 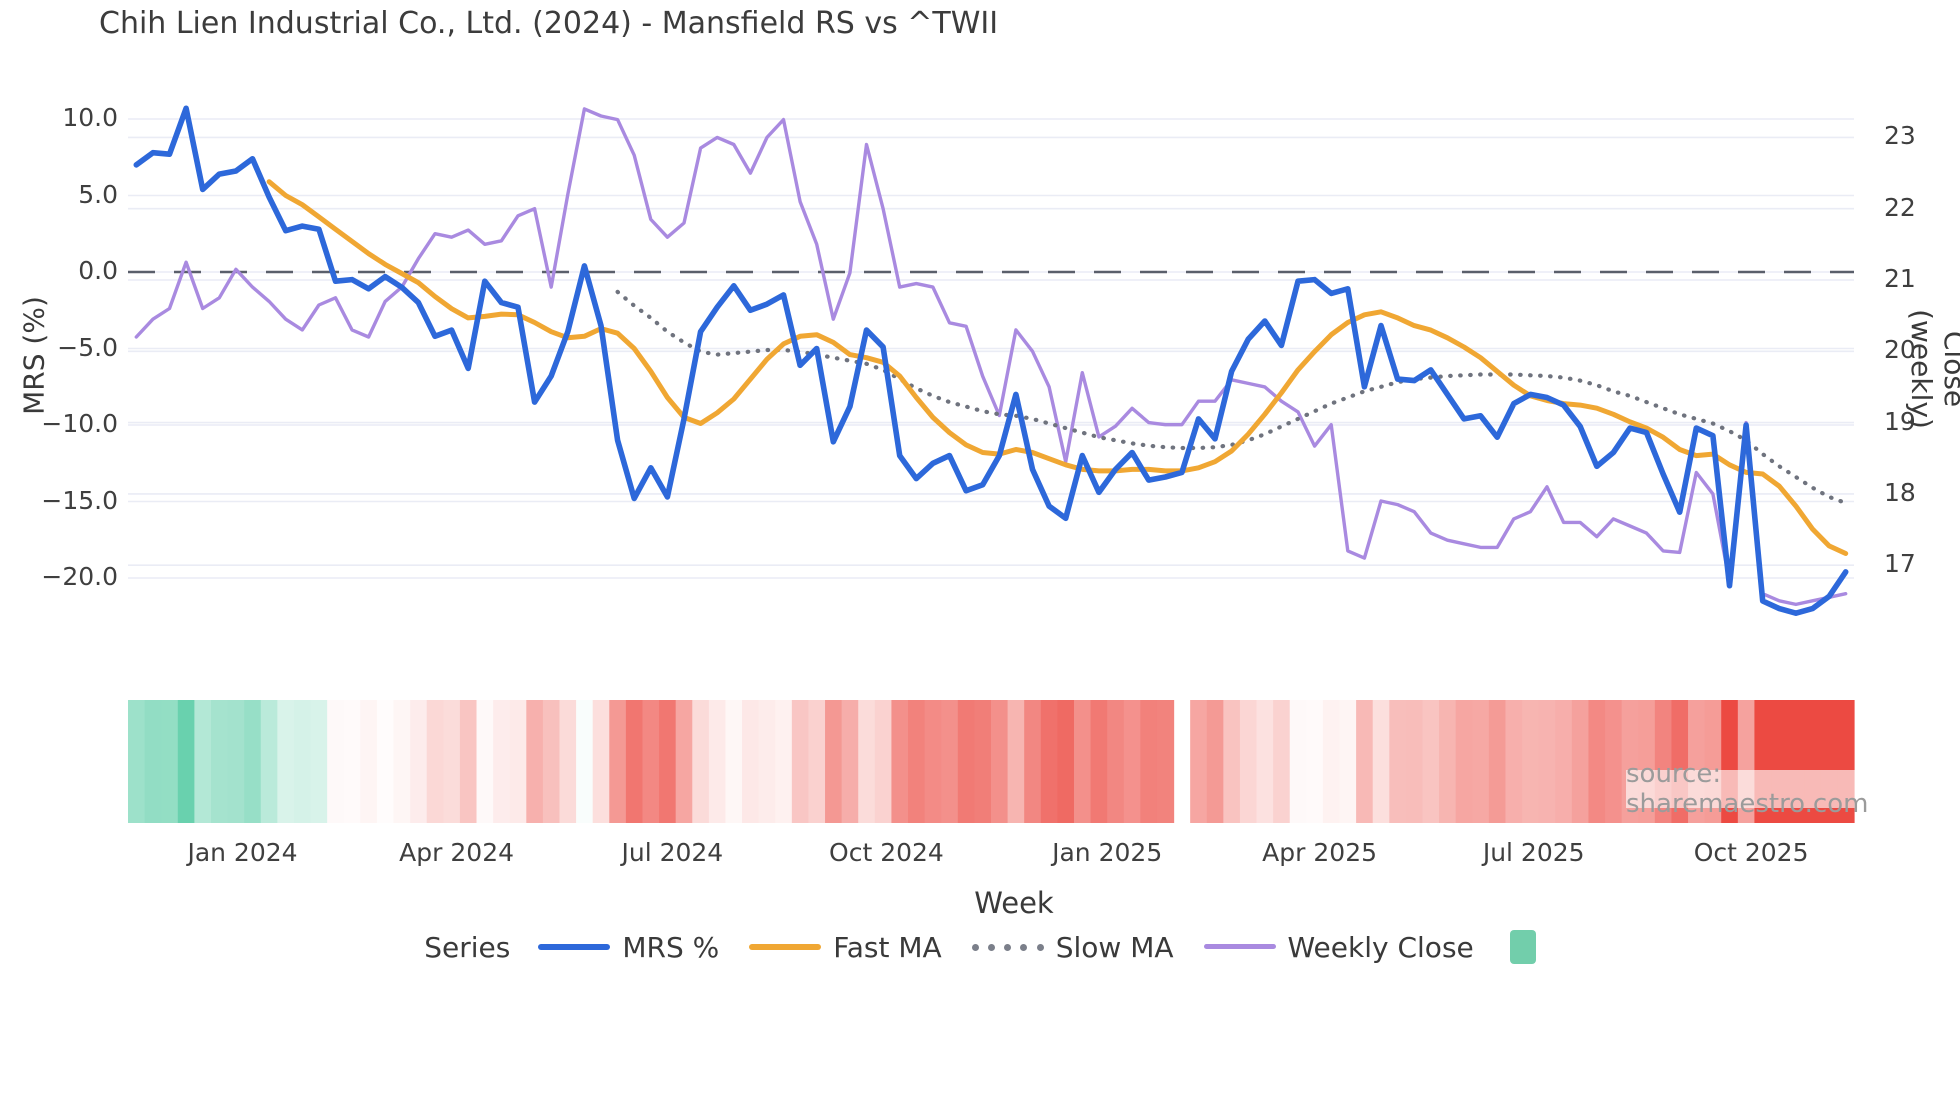 I want to click on slow-ma-line, so click(x=1231, y=397).